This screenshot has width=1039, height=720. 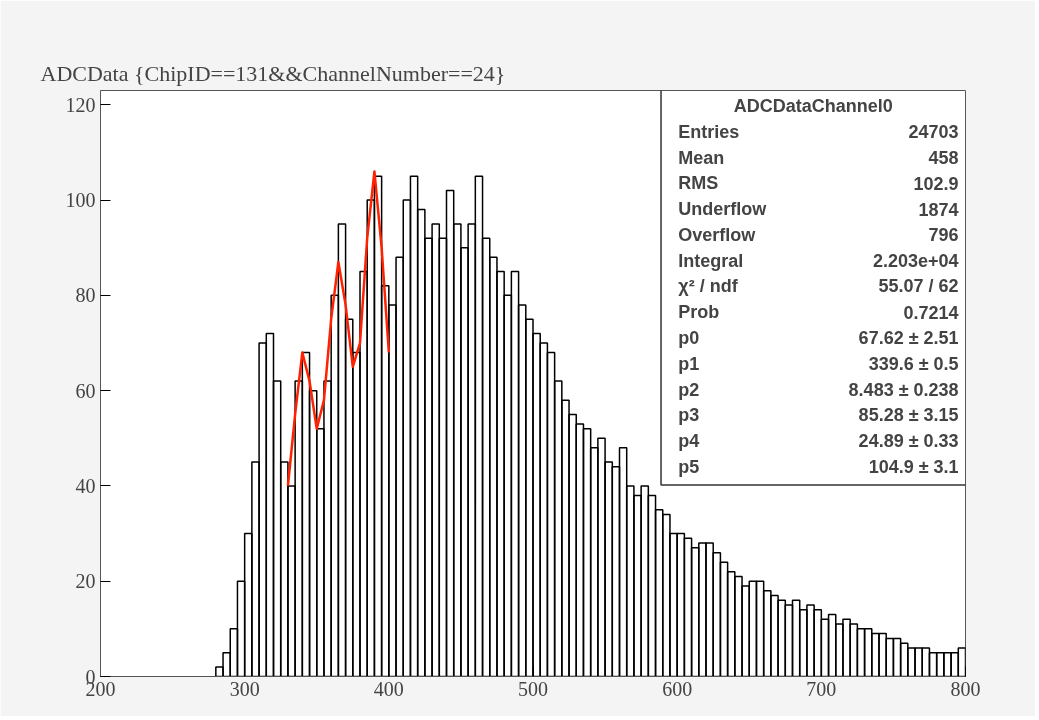 What do you see at coordinates (818, 389) in the screenshot?
I see `text: p2 8.483 ± 0.238` at bounding box center [818, 389].